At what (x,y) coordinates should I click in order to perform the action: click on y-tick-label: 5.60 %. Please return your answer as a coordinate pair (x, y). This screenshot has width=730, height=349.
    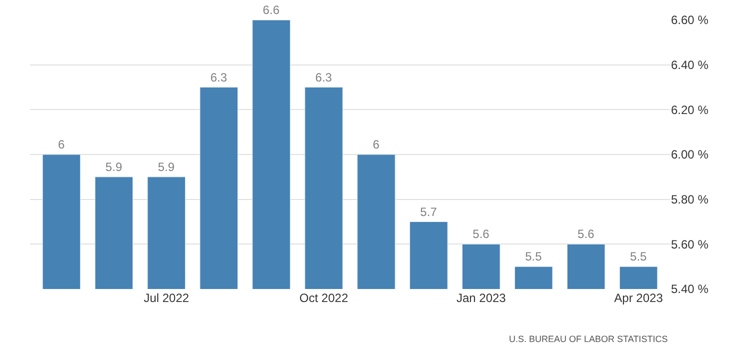
    Looking at the image, I should click on (690, 244).